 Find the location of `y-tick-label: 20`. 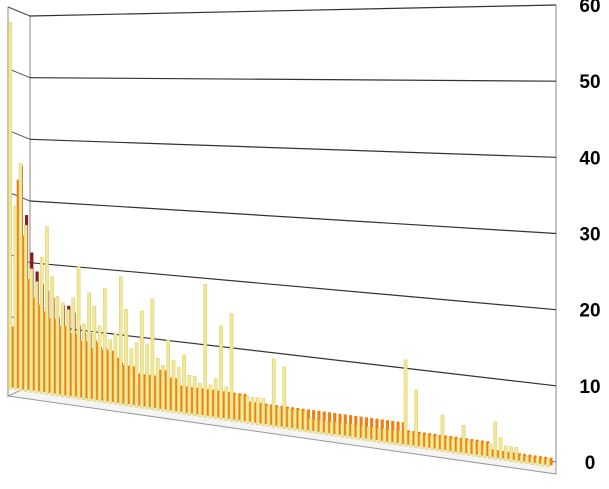

y-tick-label: 20 is located at coordinates (589, 311).